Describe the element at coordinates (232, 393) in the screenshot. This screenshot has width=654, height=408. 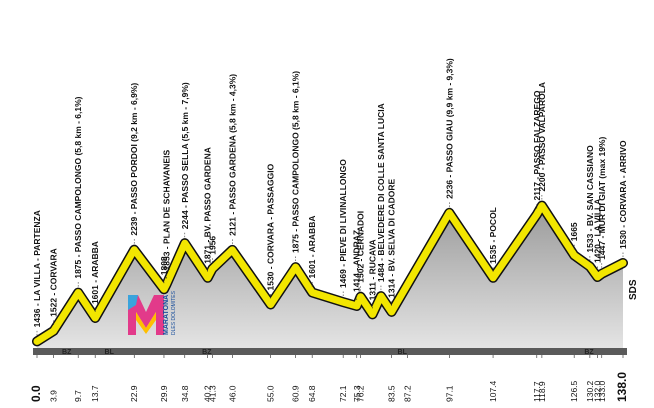
I see `x-tick-label: 46.0` at that location.